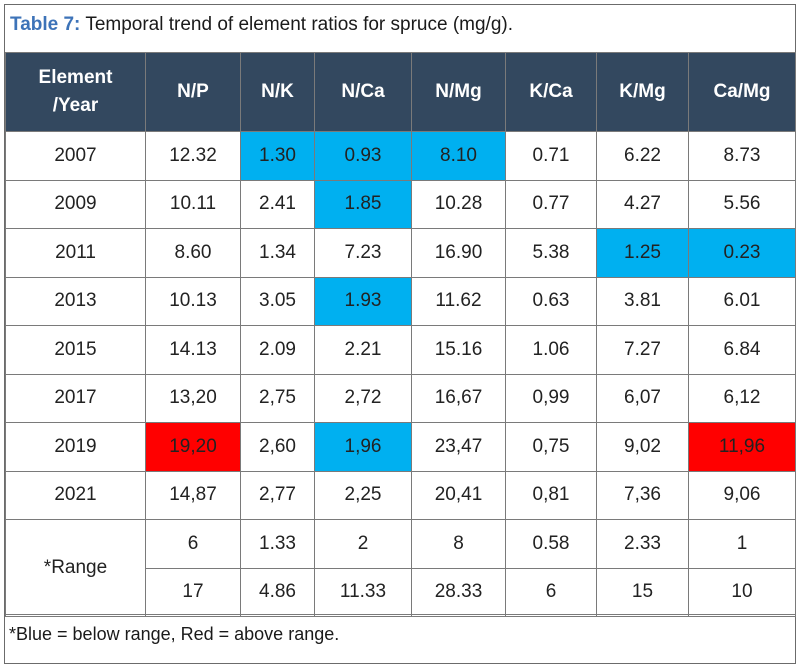 The height and width of the screenshot is (667, 800). Describe the element at coordinates (363, 447) in the screenshot. I see `value-cell: 1,96` at that location.